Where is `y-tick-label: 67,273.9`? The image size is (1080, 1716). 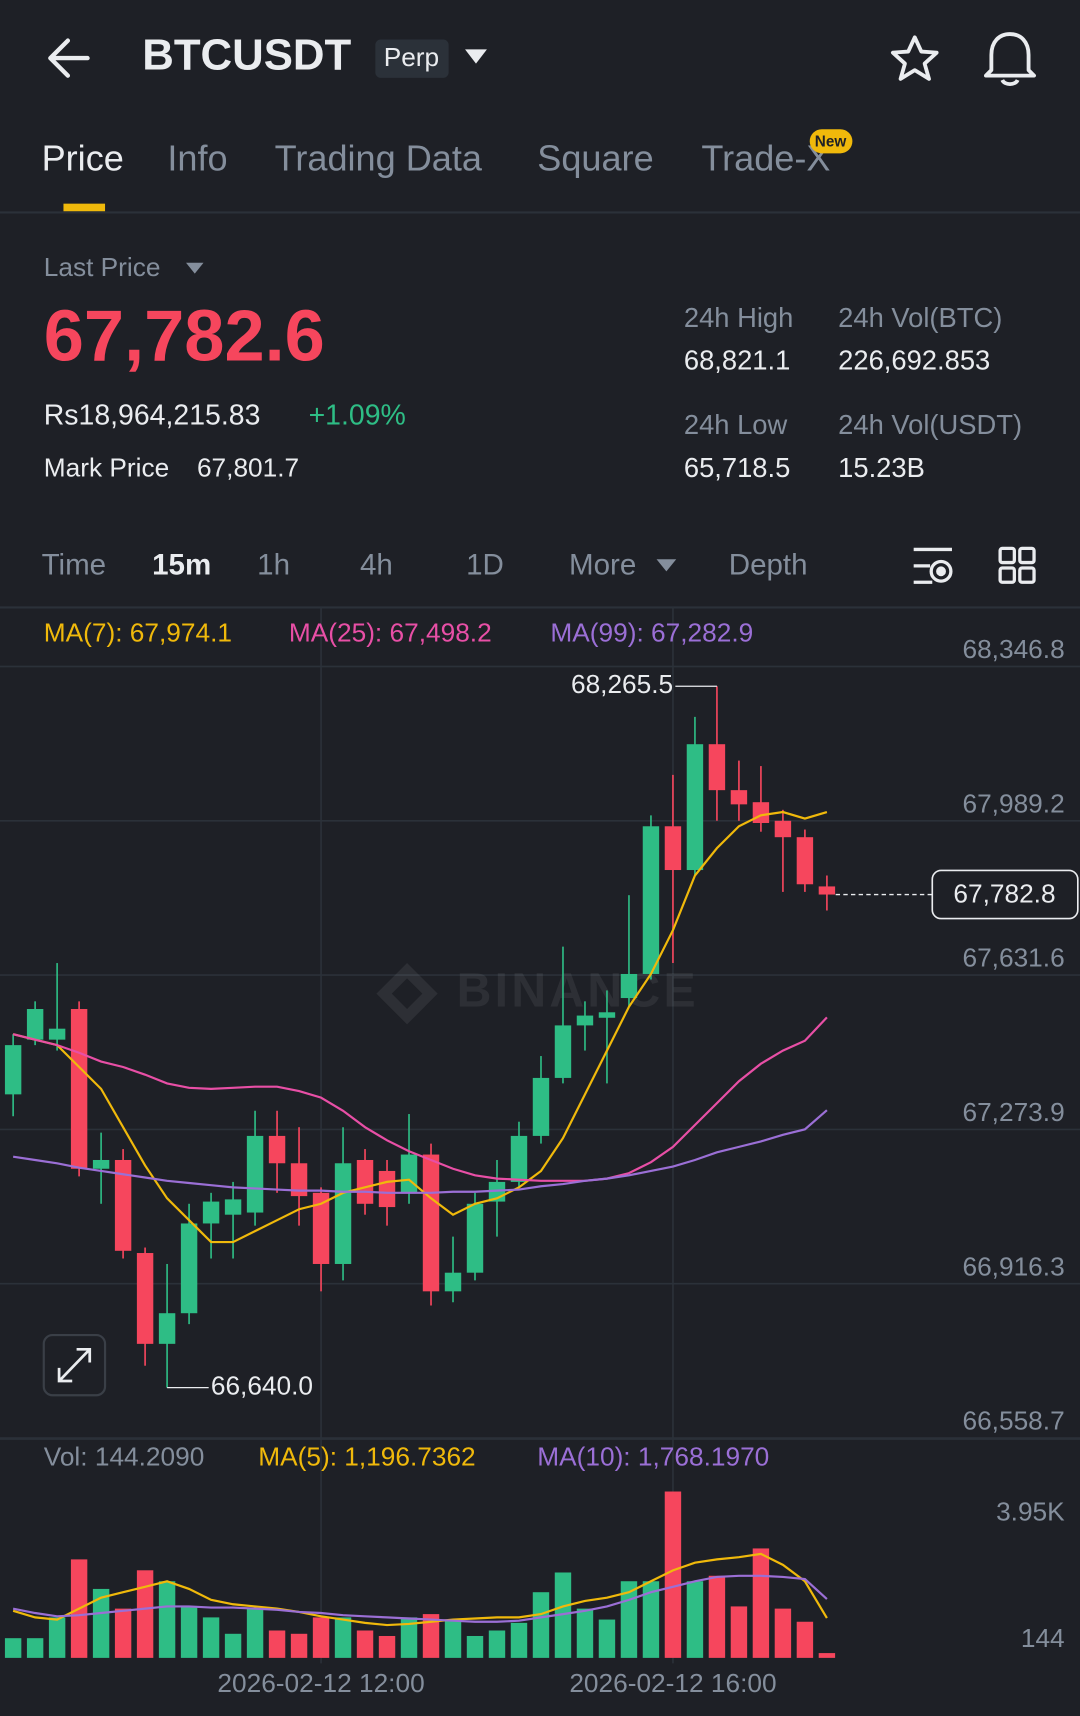
y-tick-label: 67,273.9 is located at coordinates (1013, 1112).